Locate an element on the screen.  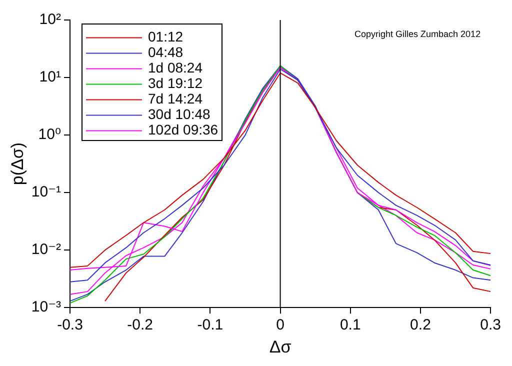
x-tick-label: -0.2 is located at coordinates (140, 325).